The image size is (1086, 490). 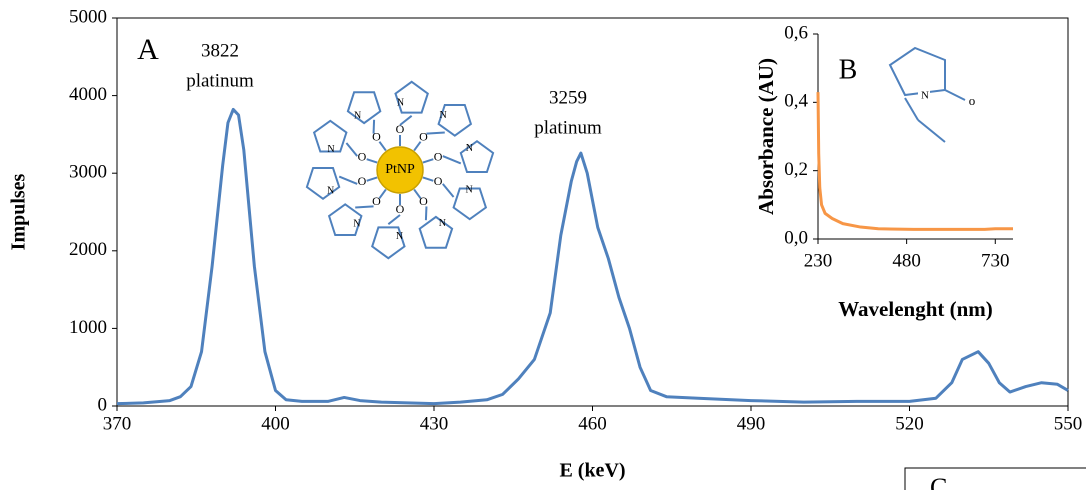 What do you see at coordinates (88, 16) in the screenshot?
I see `y-tick-label: 5000` at bounding box center [88, 16].